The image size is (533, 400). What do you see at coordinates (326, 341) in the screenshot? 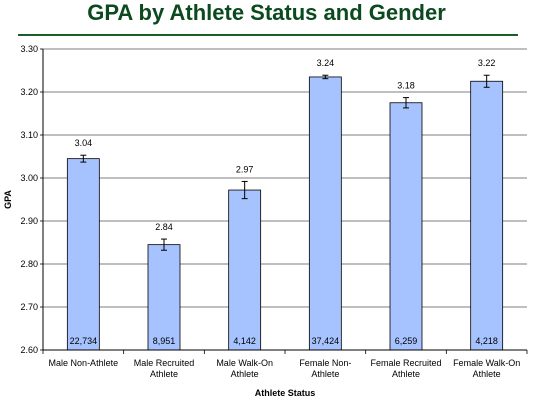
I see `count-label: 37,424` at bounding box center [326, 341].